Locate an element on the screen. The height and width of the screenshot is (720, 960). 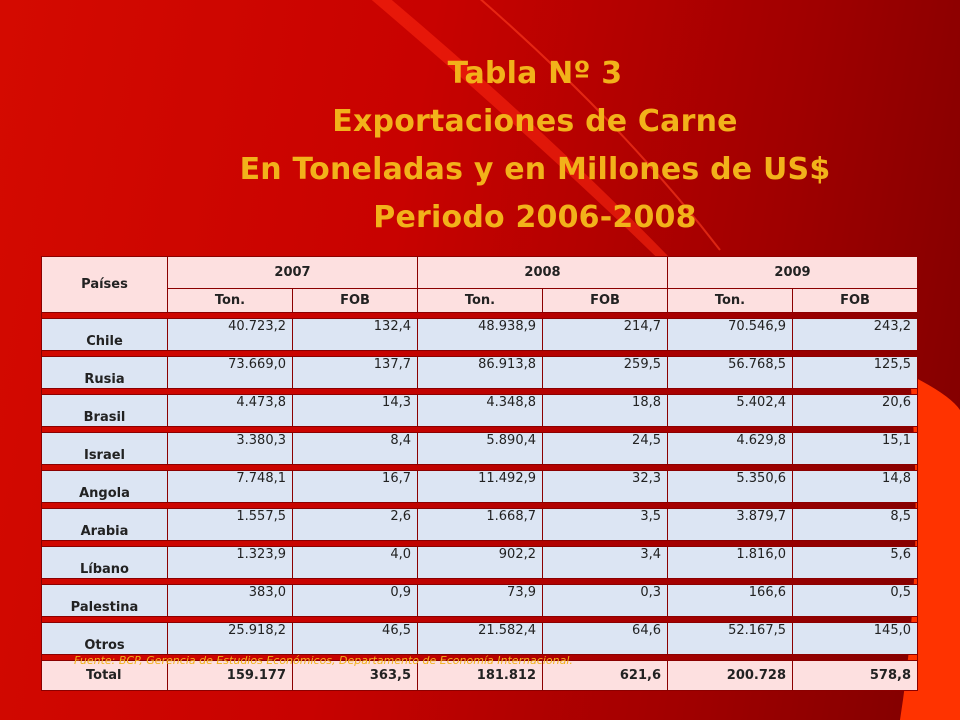
value-cell: 1.668,7 is located at coordinates (480, 524).